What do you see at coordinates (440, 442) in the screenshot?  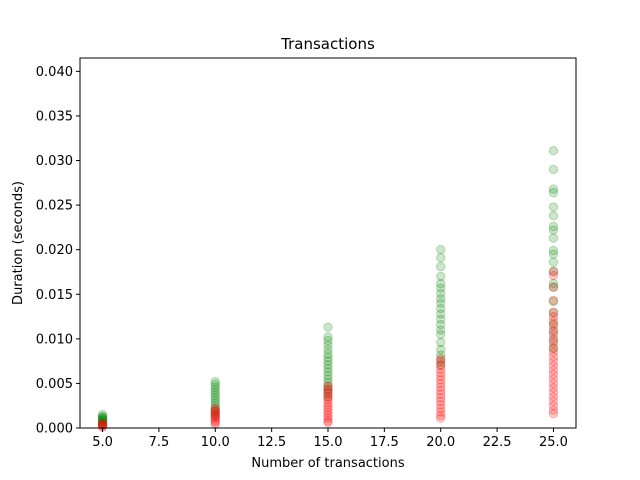 I see `x-tick-label: 20.0` at bounding box center [440, 442].